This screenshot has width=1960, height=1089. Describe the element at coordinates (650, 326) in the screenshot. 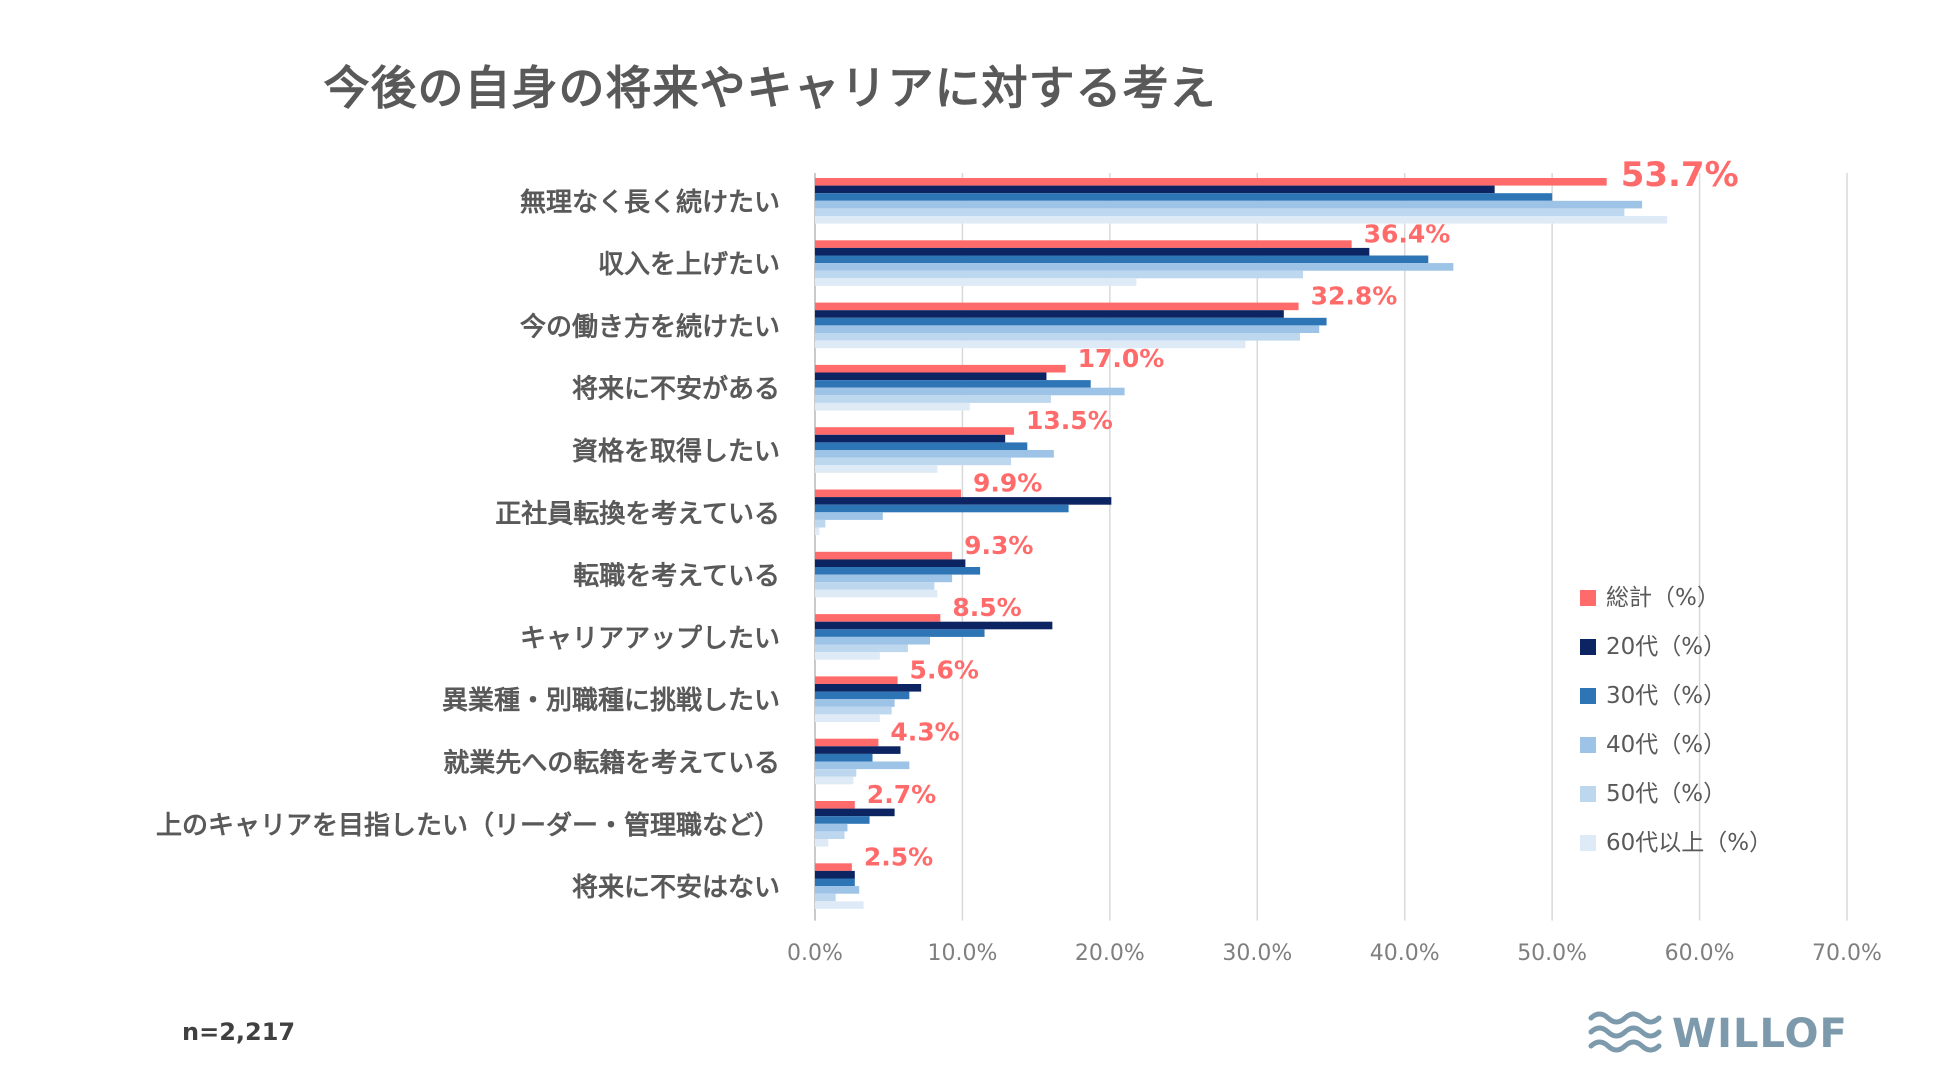

I see `category-label: 今の働き方を続けたい` at that location.